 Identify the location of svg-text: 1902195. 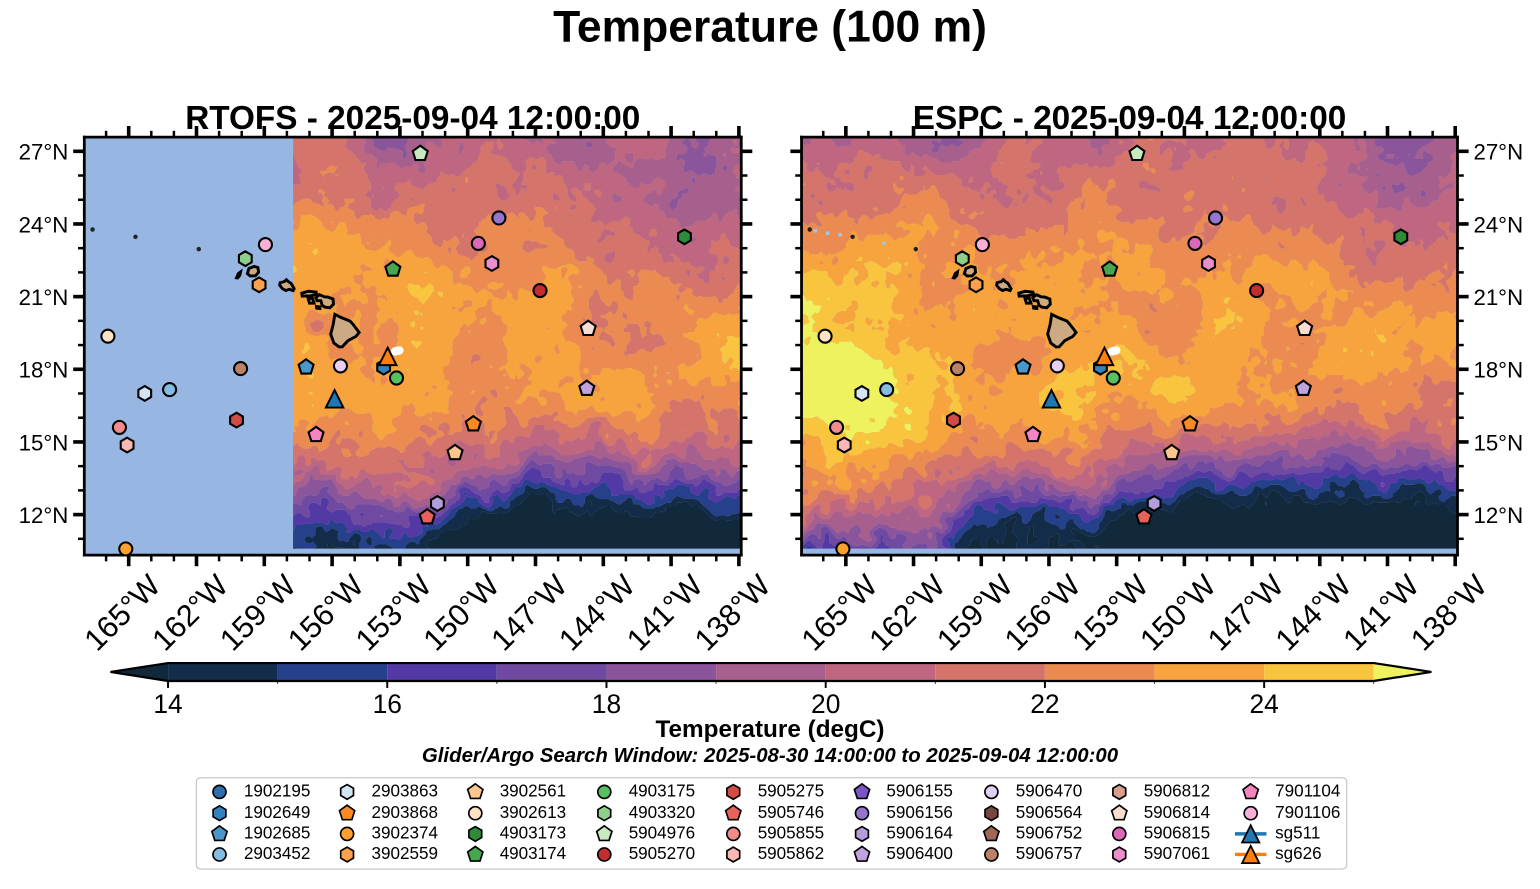
(277, 791).